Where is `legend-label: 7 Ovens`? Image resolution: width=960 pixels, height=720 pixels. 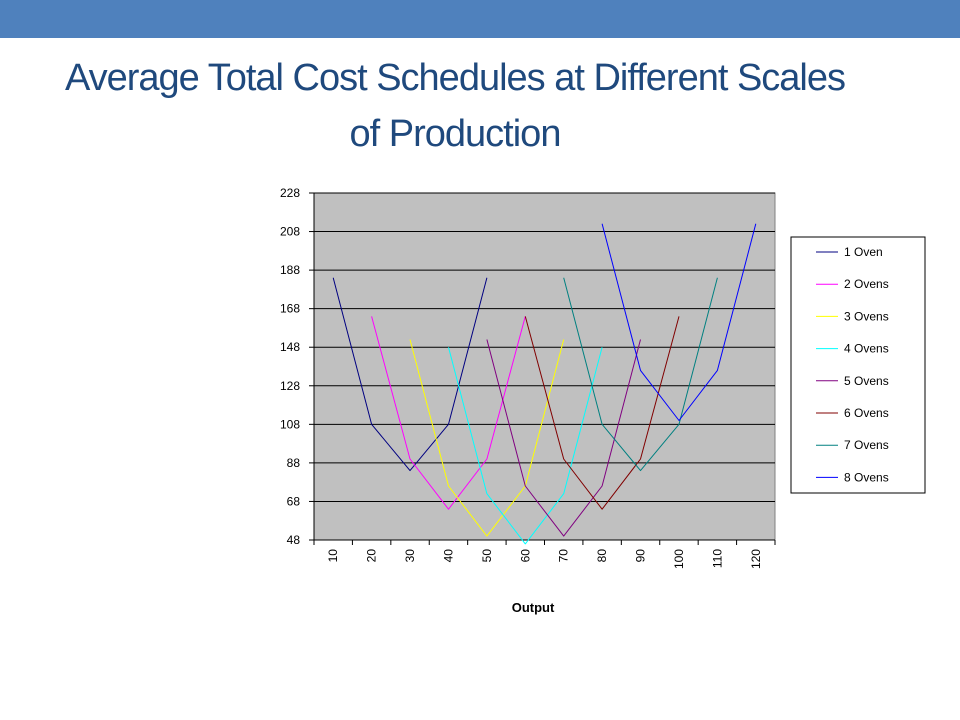
legend-label: 7 Ovens is located at coordinates (866, 445).